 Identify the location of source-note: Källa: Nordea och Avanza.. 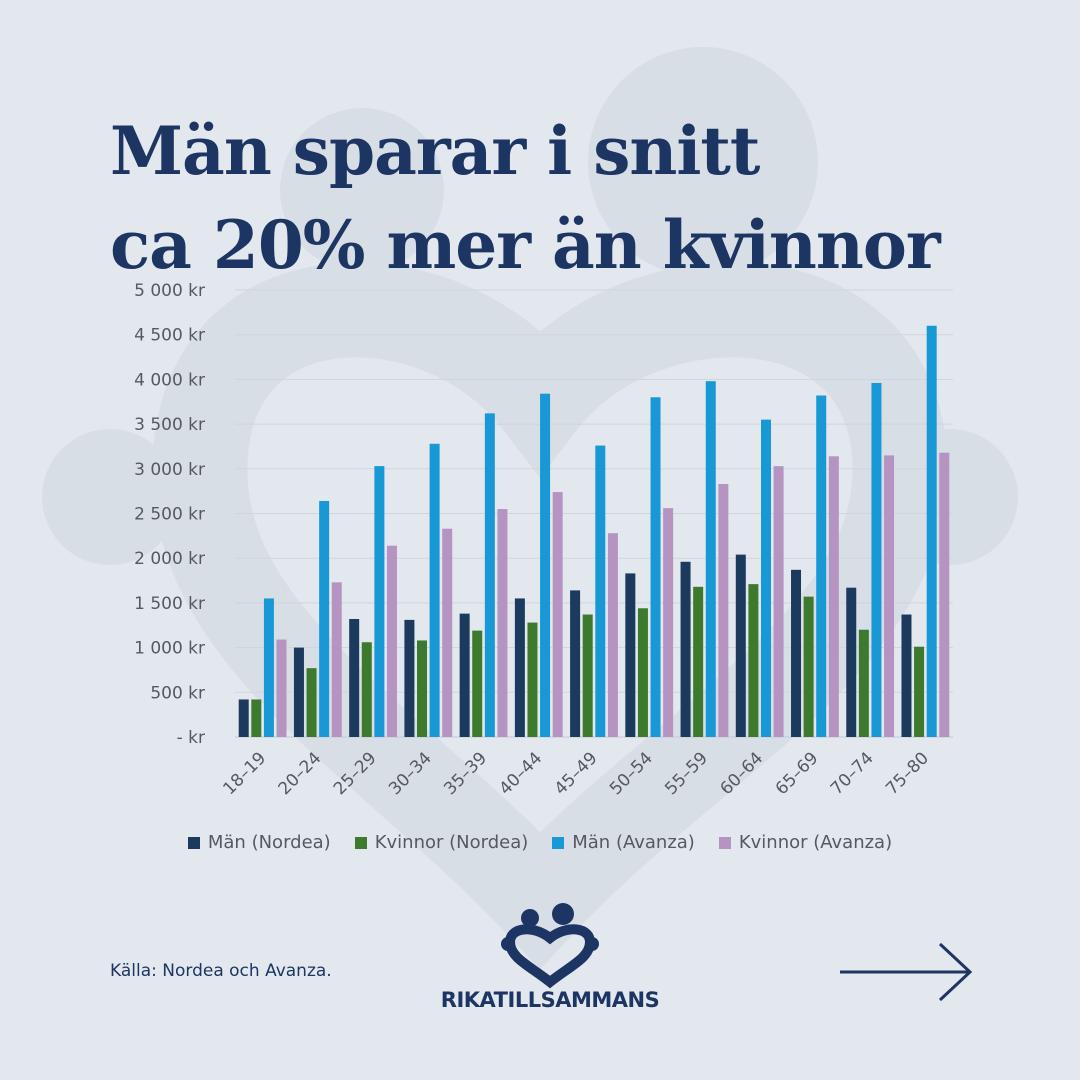
(221, 971).